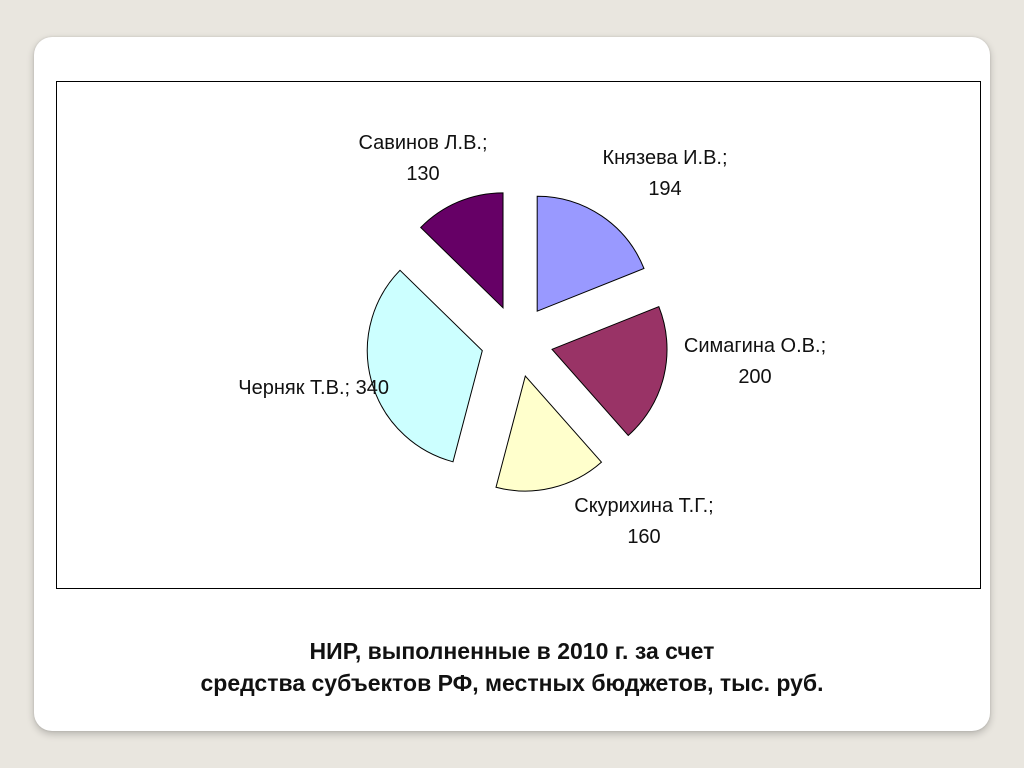  Describe the element at coordinates (422, 158) in the screenshot. I see `slice-label: Савинов Л.В.; 130` at that location.